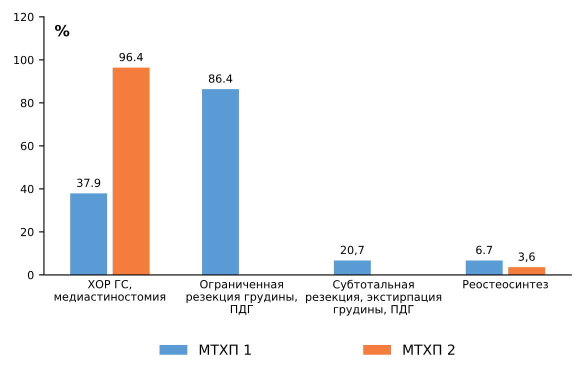 The image size is (586, 374). I want to click on legend-label: МТХП 2, so click(428, 349).